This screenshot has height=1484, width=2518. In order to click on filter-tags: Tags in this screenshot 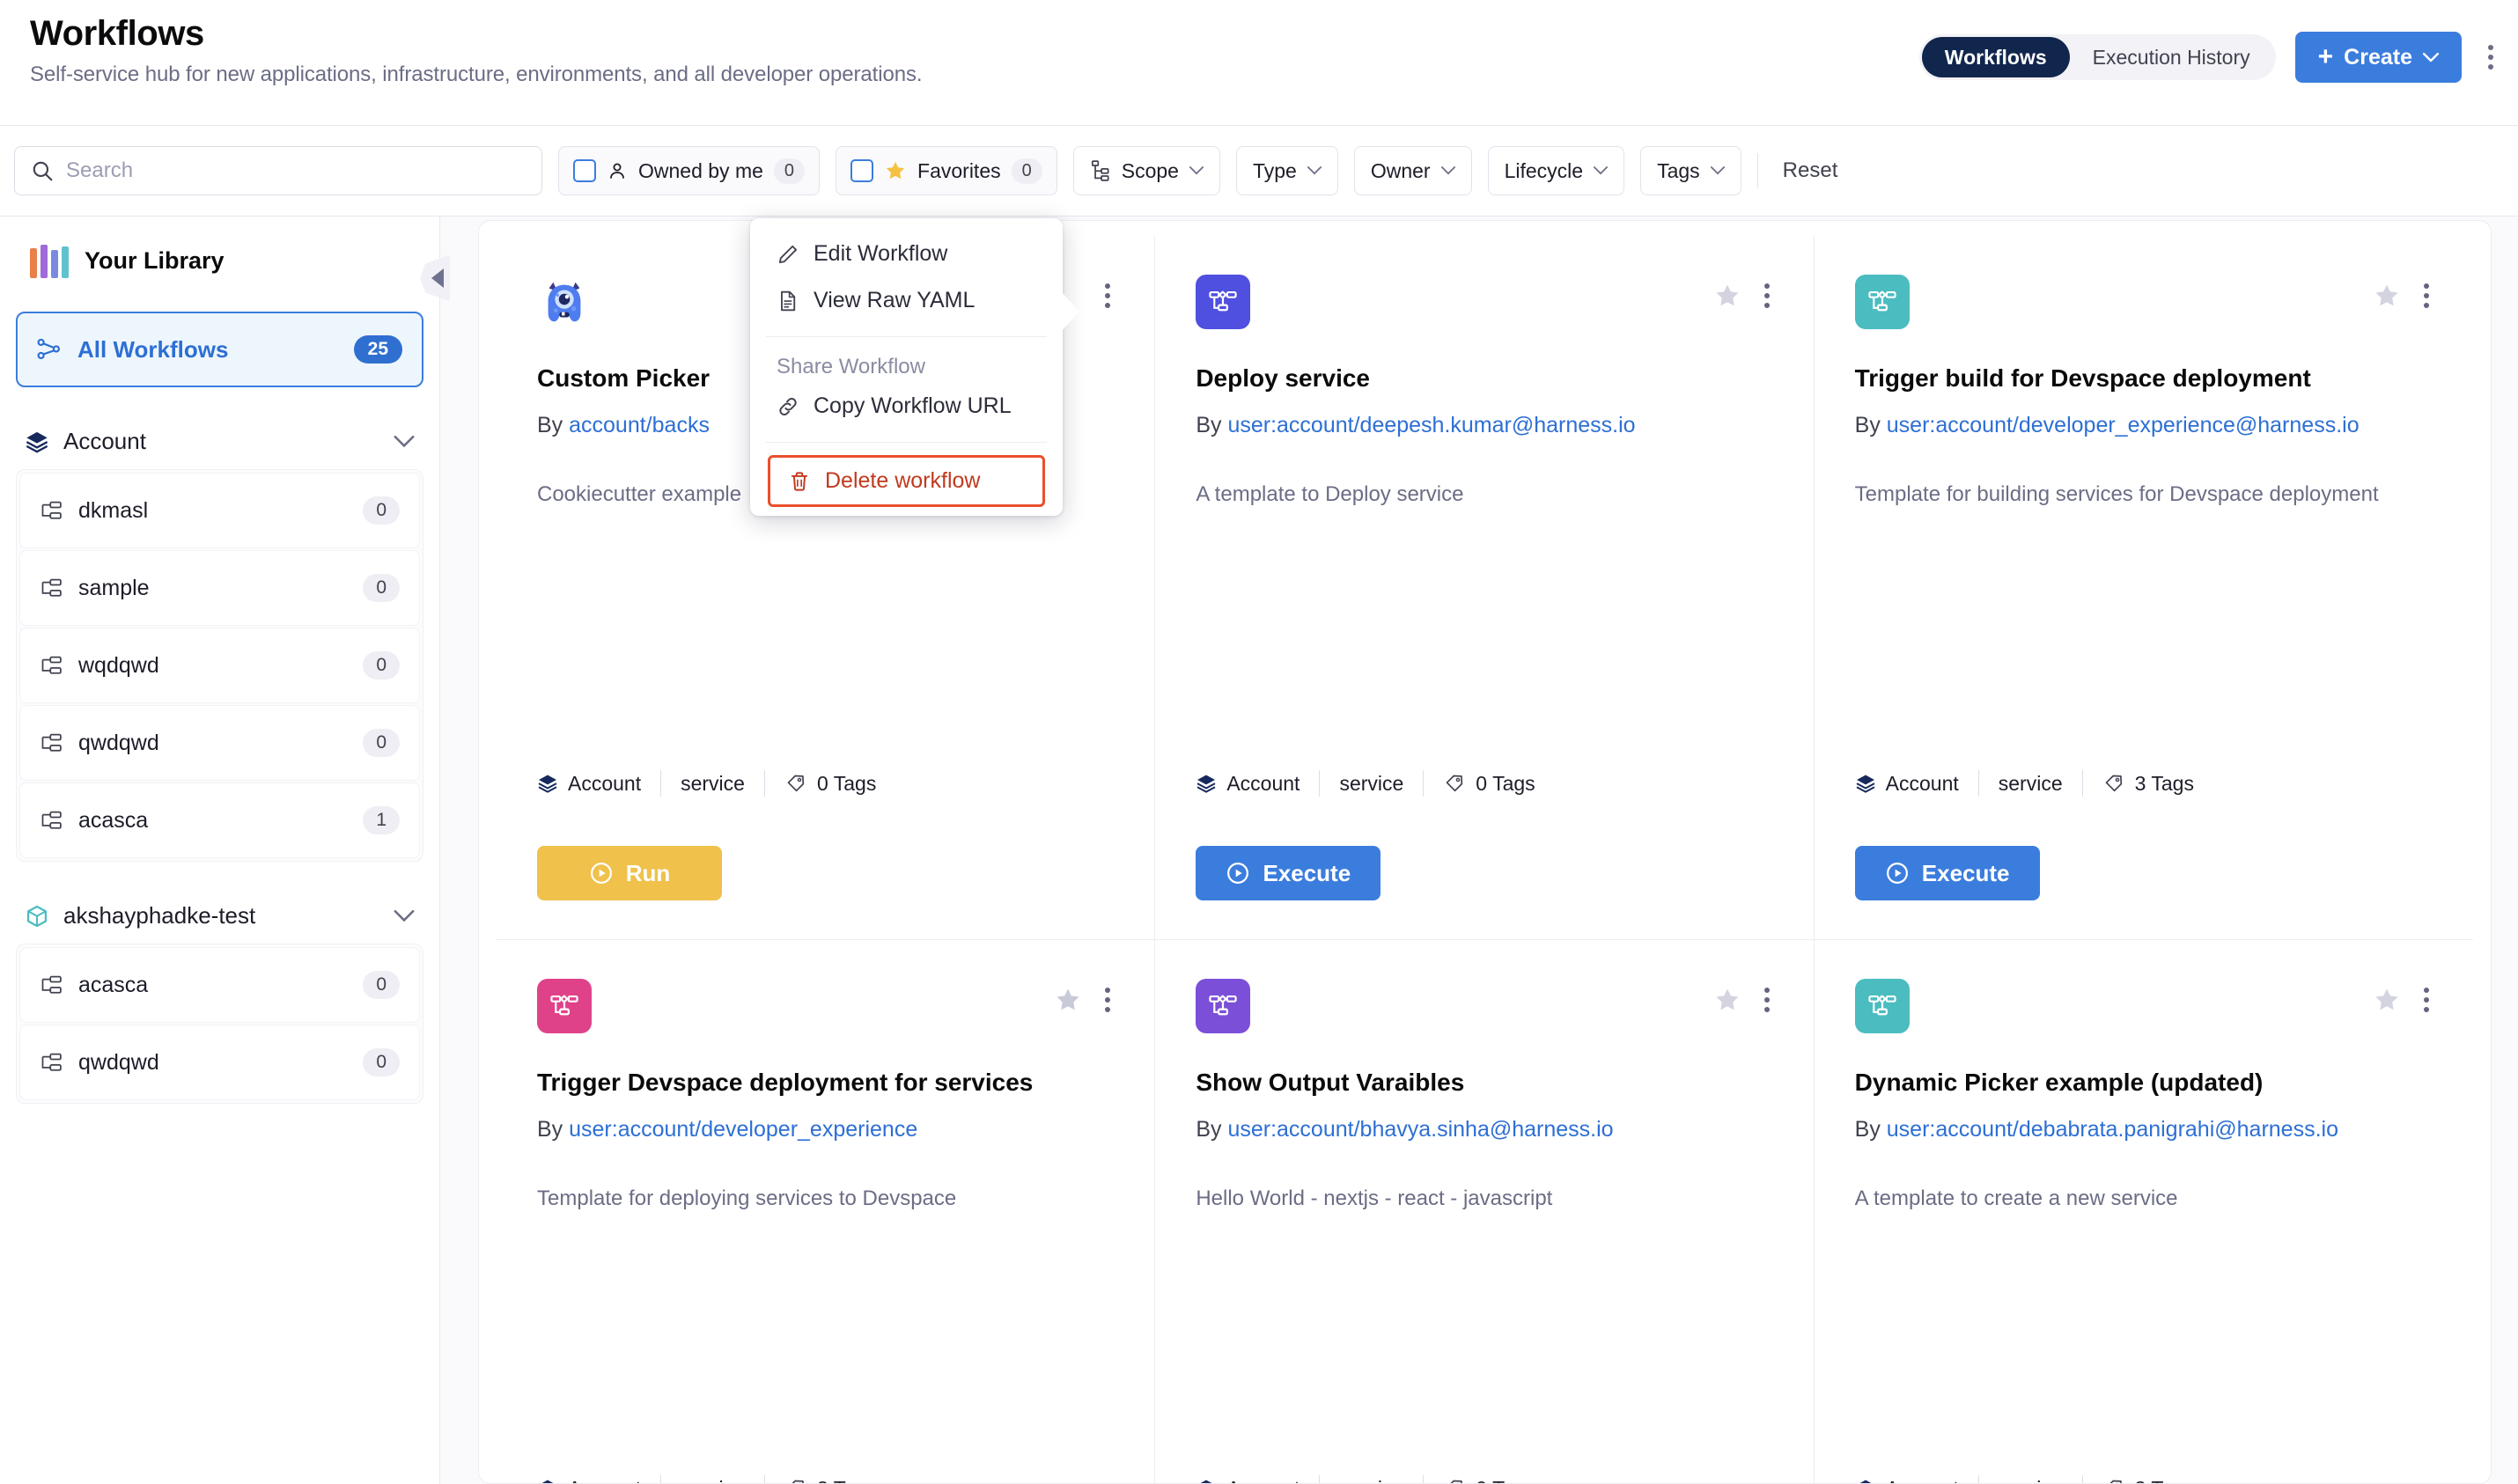, I will do `click(1691, 170)`.